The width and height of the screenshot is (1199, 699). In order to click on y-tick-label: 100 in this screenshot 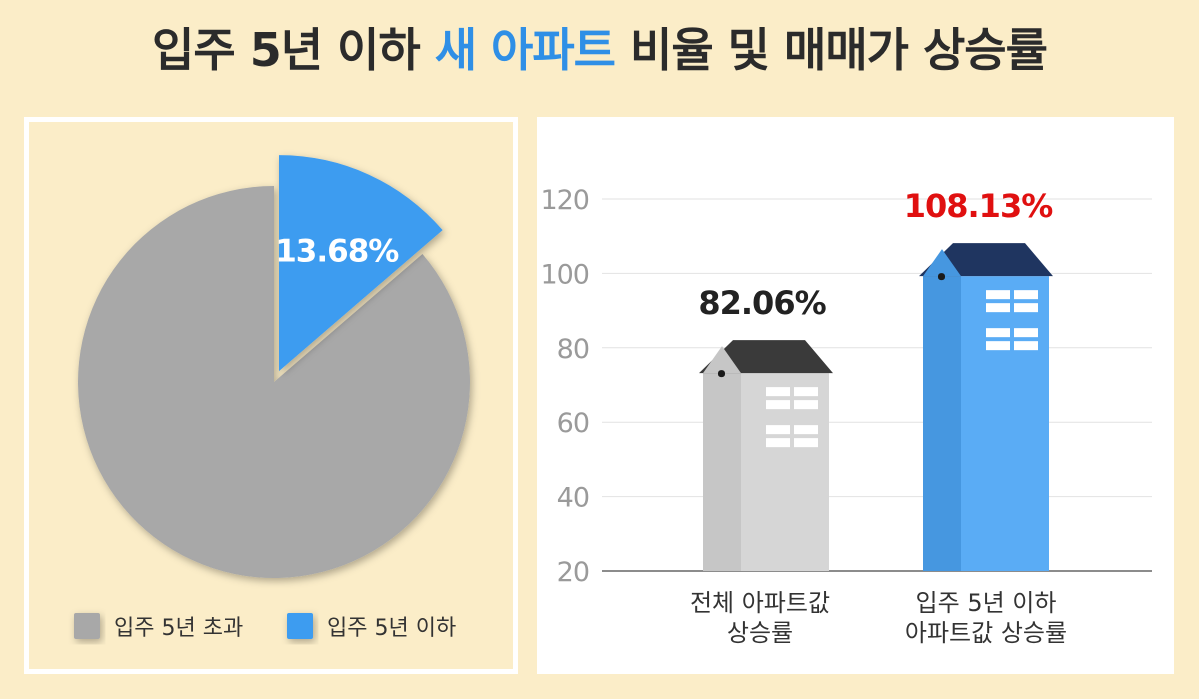, I will do `click(564, 274)`.